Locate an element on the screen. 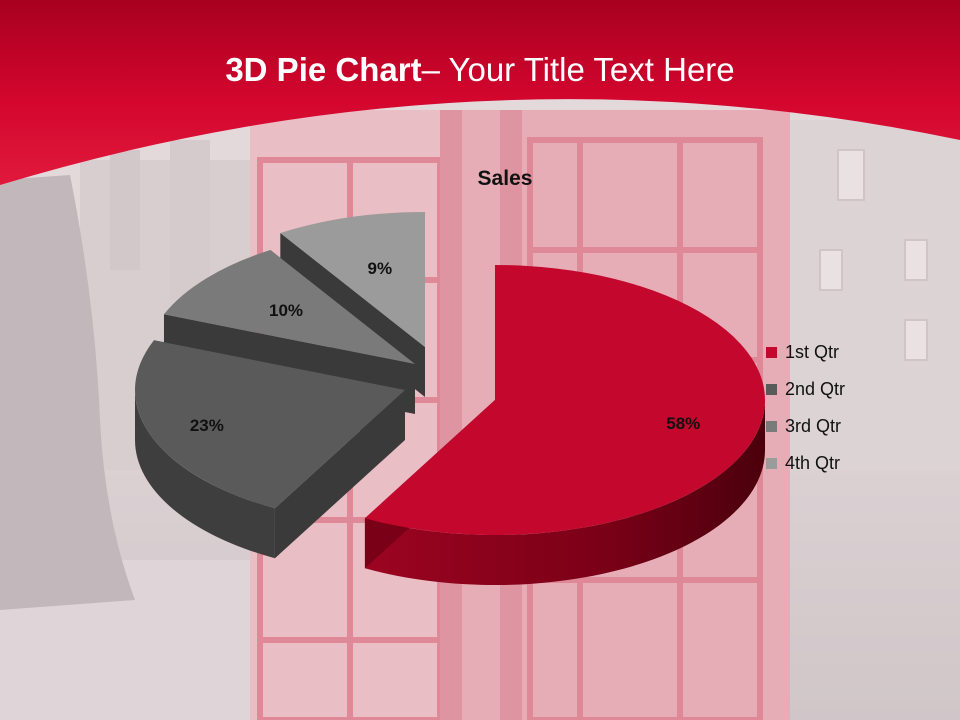 Image resolution: width=960 pixels, height=720 pixels. data-label-1st-qtr: 58% is located at coordinates (683, 424).